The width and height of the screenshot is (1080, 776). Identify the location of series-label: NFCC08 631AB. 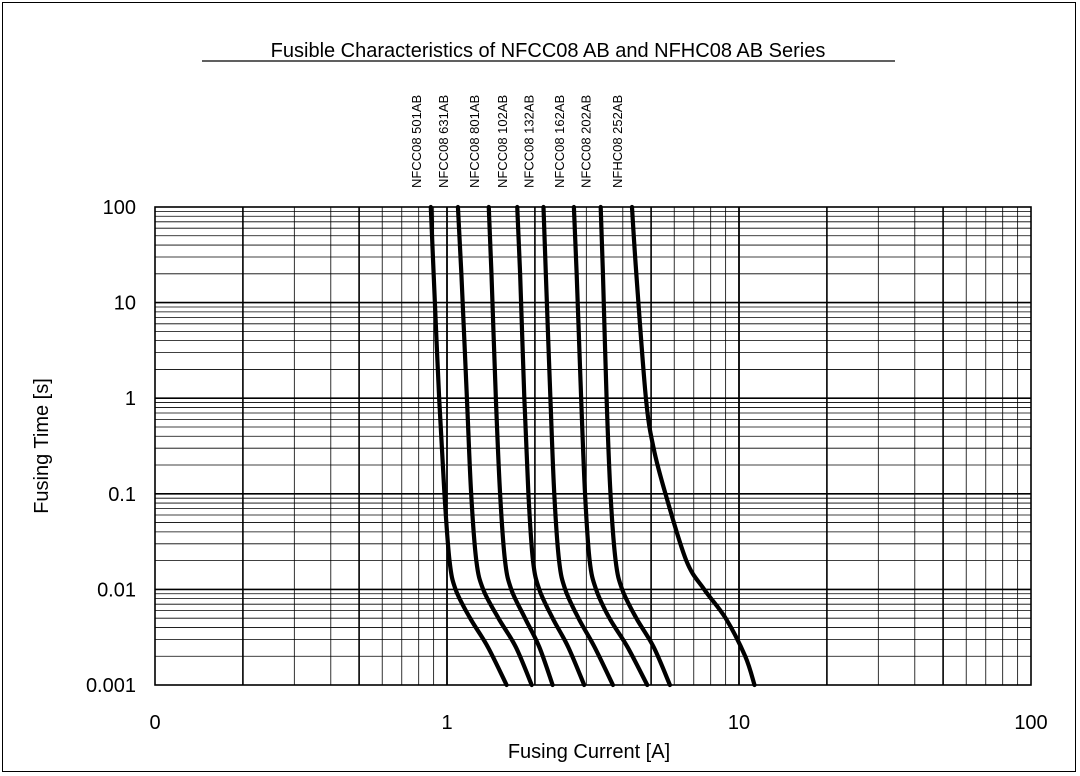
(443, 141).